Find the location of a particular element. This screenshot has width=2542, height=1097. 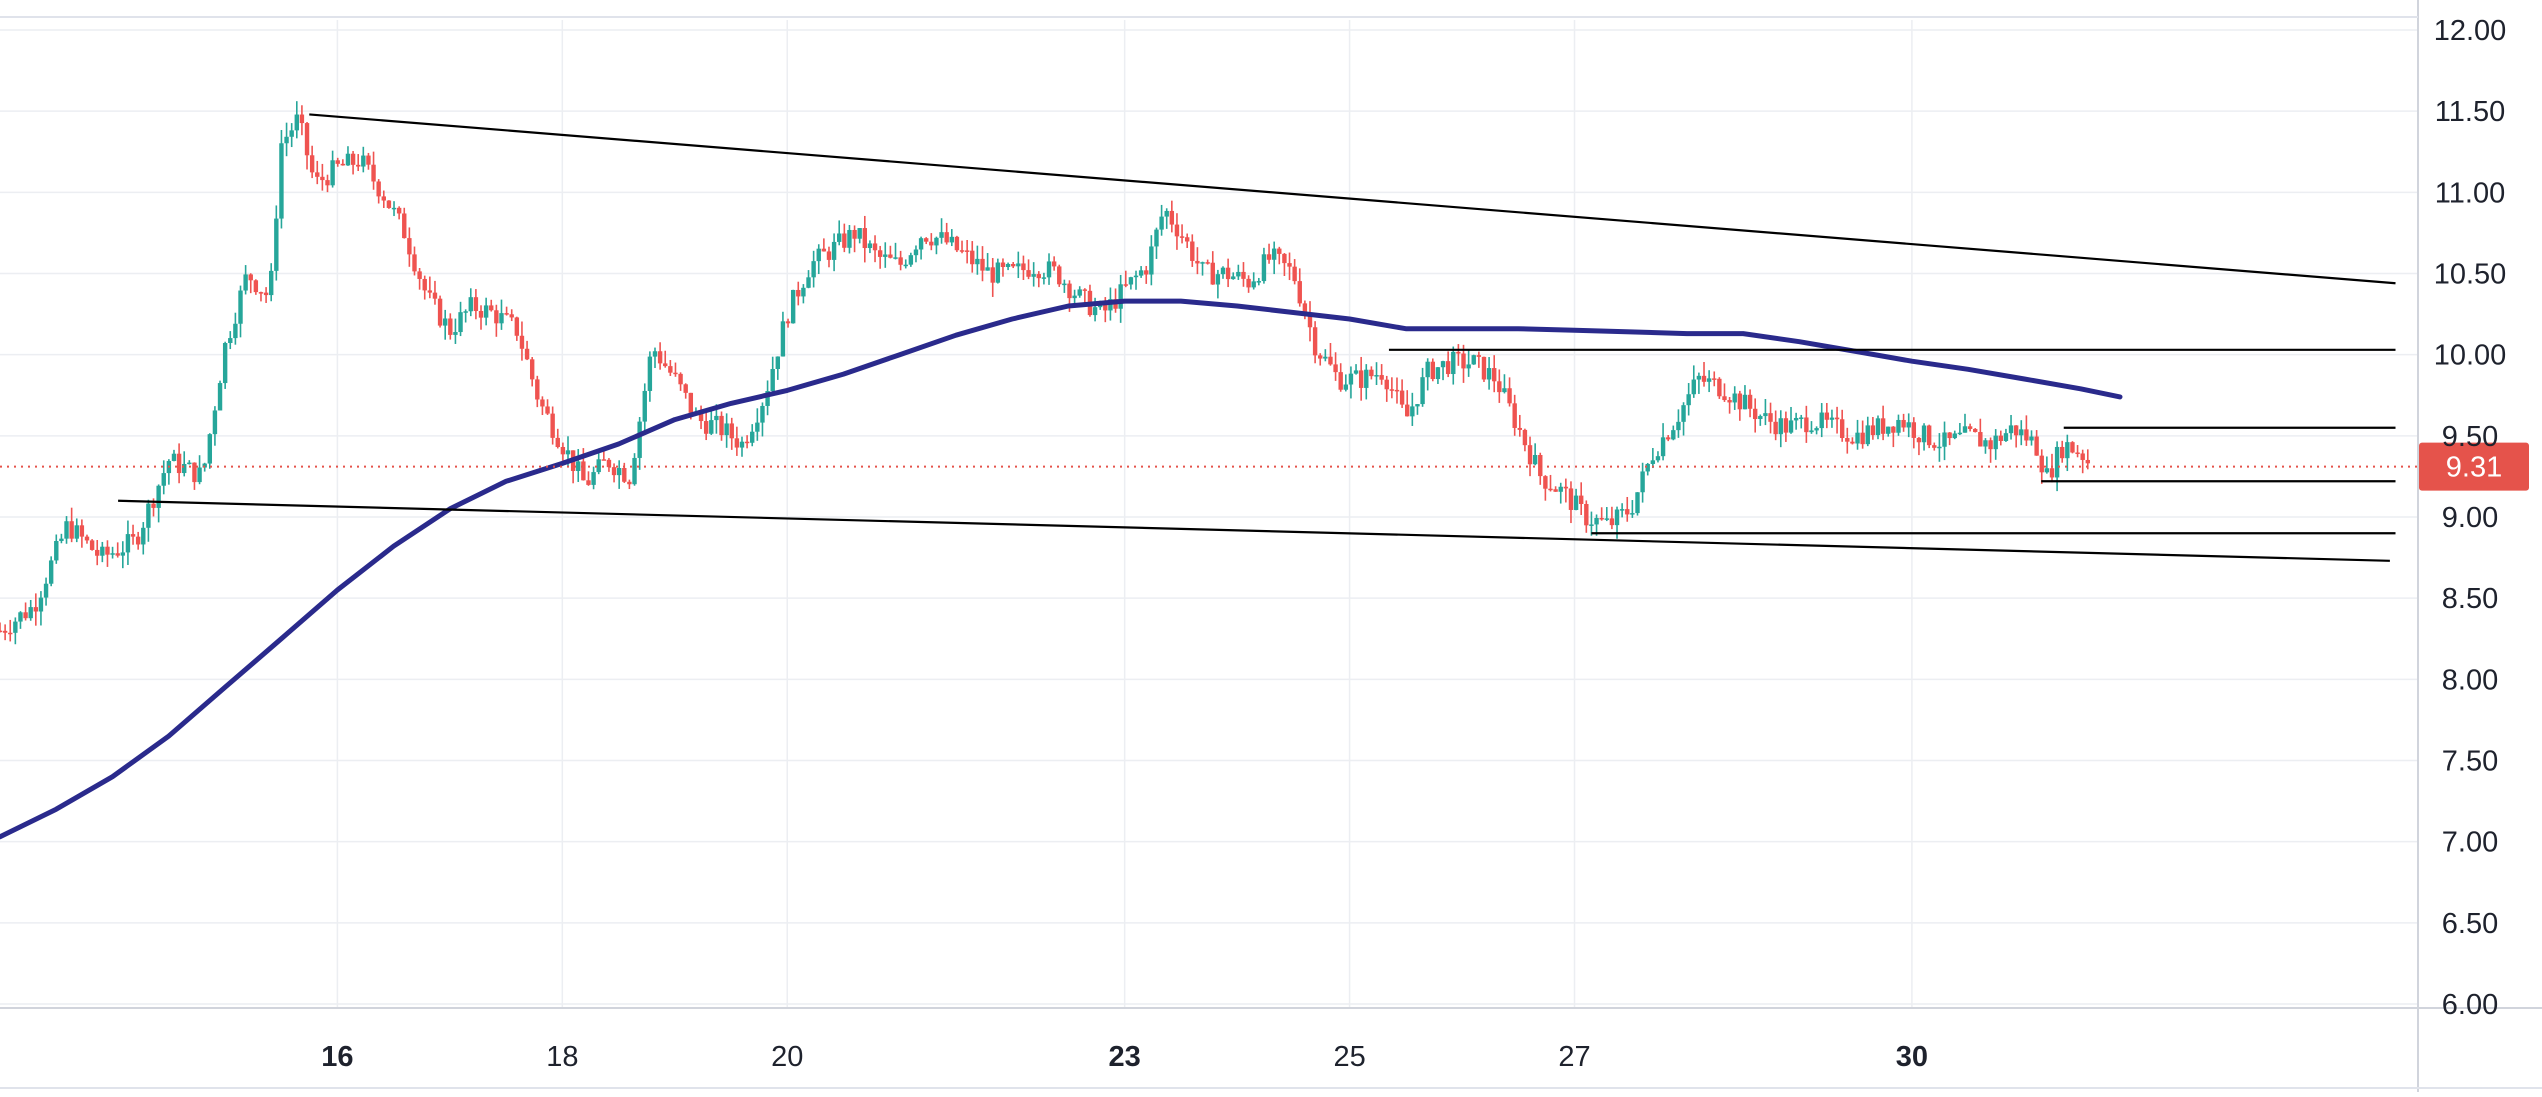

x-tick-label: 25 is located at coordinates (1349, 1057).